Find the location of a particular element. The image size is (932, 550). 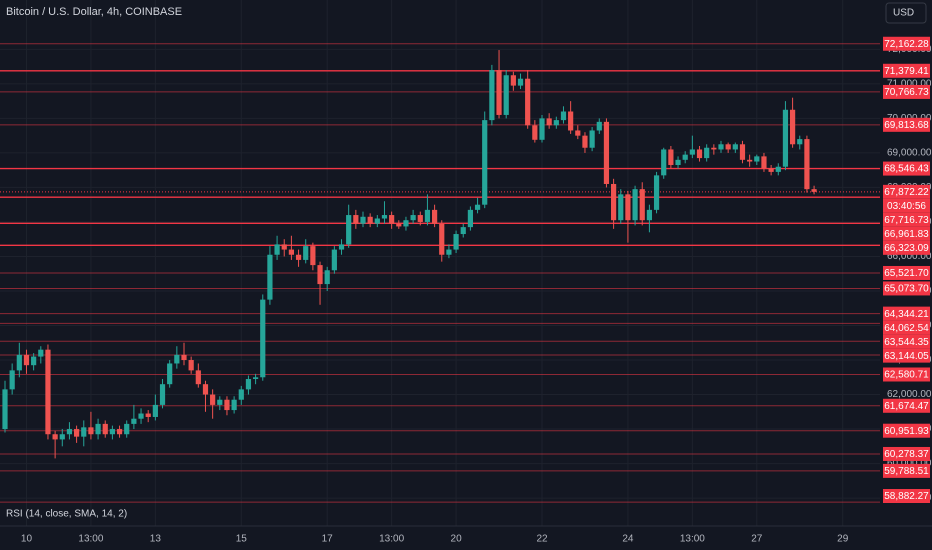

y-tick-label: 66,000.00 is located at coordinates (909, 256).